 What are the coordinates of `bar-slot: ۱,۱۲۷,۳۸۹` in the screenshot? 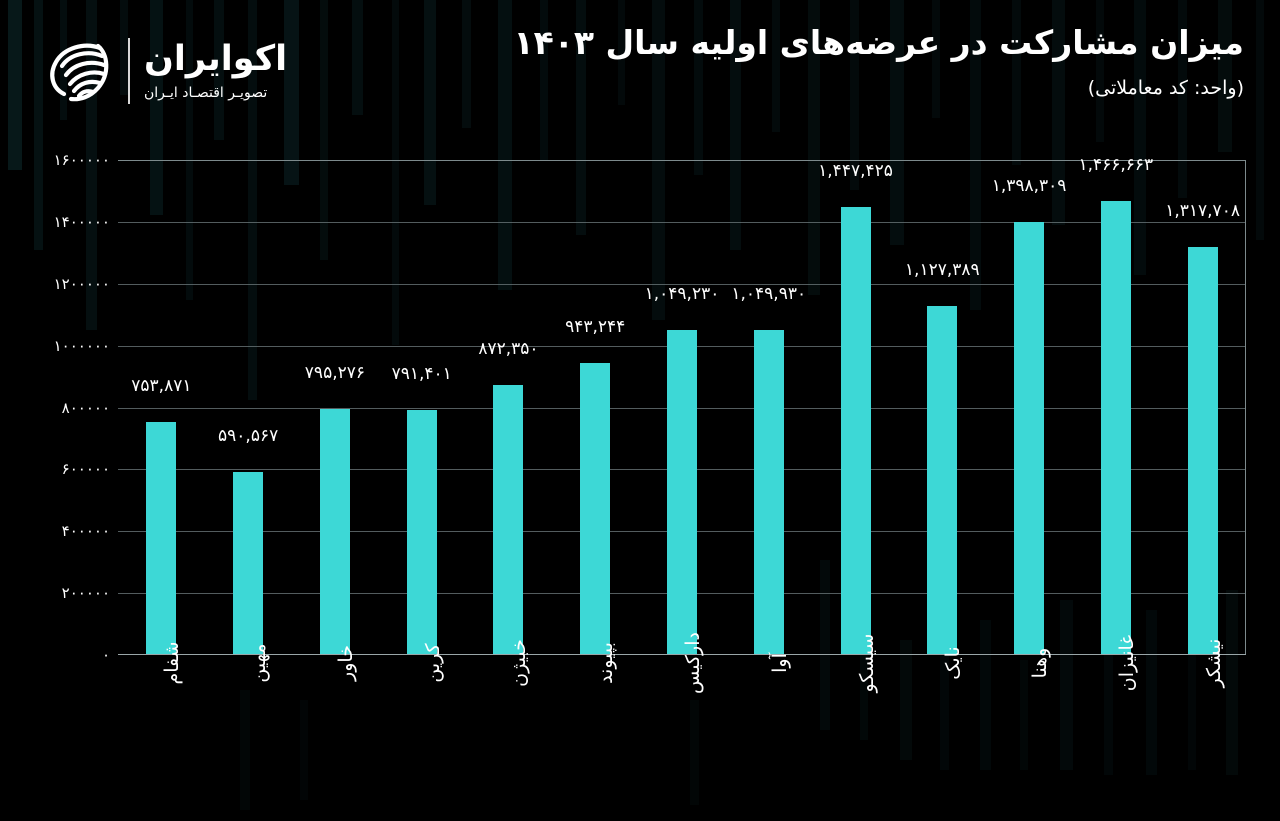 It's located at (942, 407).